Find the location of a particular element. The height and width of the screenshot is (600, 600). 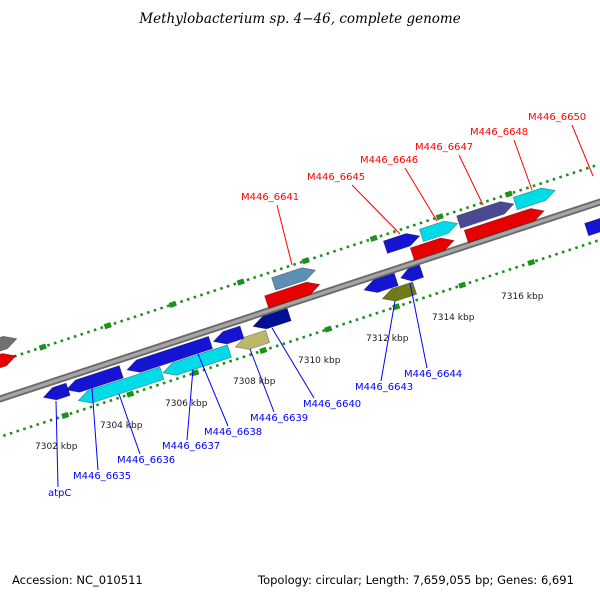

gene-arrow-atpC is located at coordinates (56, 391).